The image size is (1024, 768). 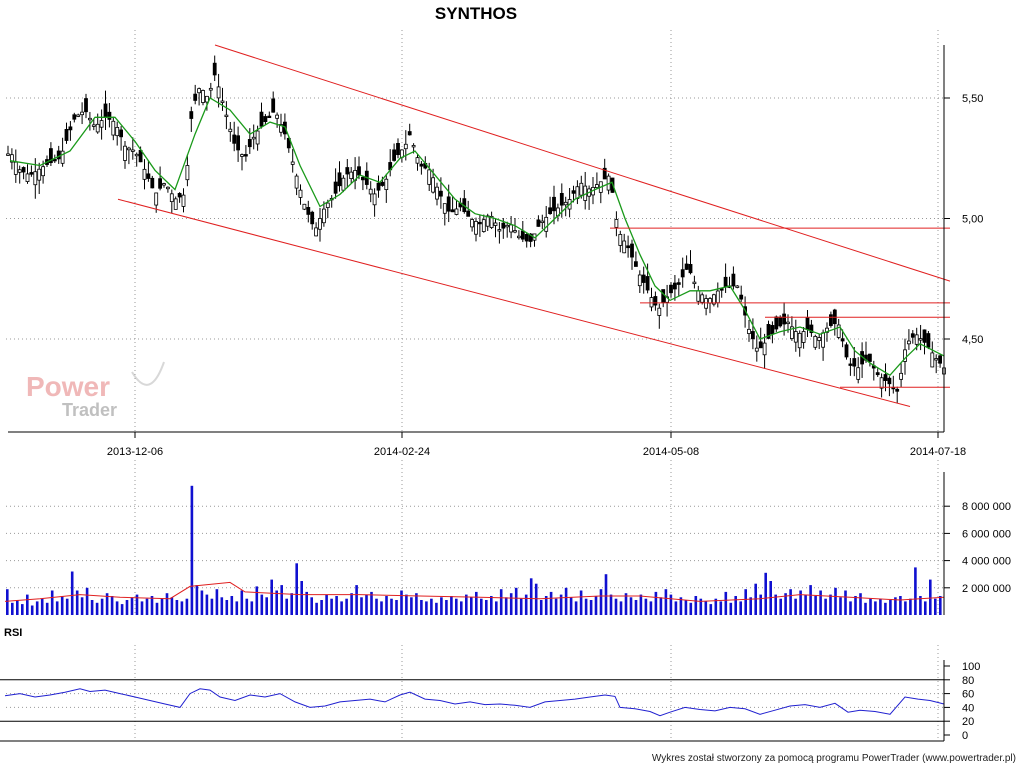 What do you see at coordinates (148, 373) in the screenshot?
I see `logo-swoosh` at bounding box center [148, 373].